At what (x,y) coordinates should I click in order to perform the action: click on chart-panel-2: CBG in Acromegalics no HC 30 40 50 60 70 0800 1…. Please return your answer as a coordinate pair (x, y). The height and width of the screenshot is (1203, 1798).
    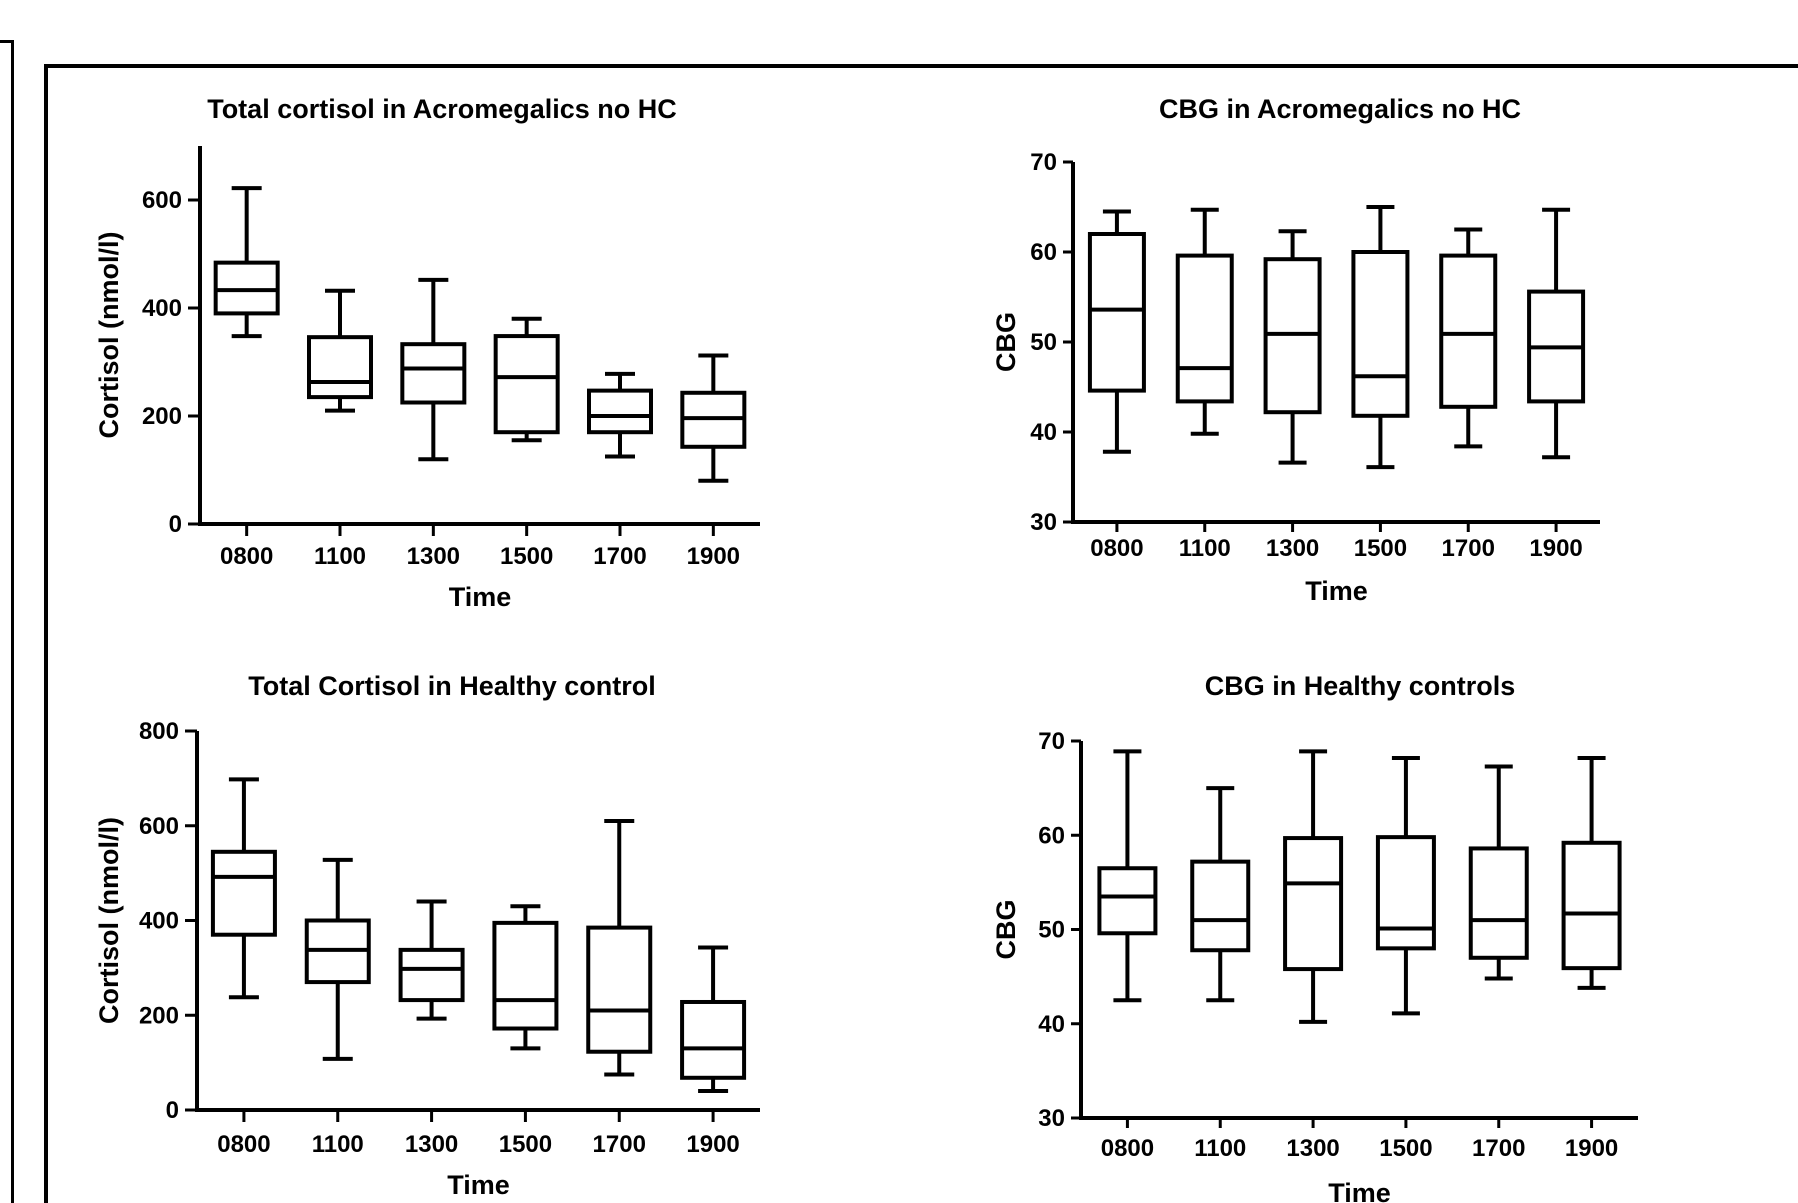
    Looking at the image, I should click on (1295, 350).